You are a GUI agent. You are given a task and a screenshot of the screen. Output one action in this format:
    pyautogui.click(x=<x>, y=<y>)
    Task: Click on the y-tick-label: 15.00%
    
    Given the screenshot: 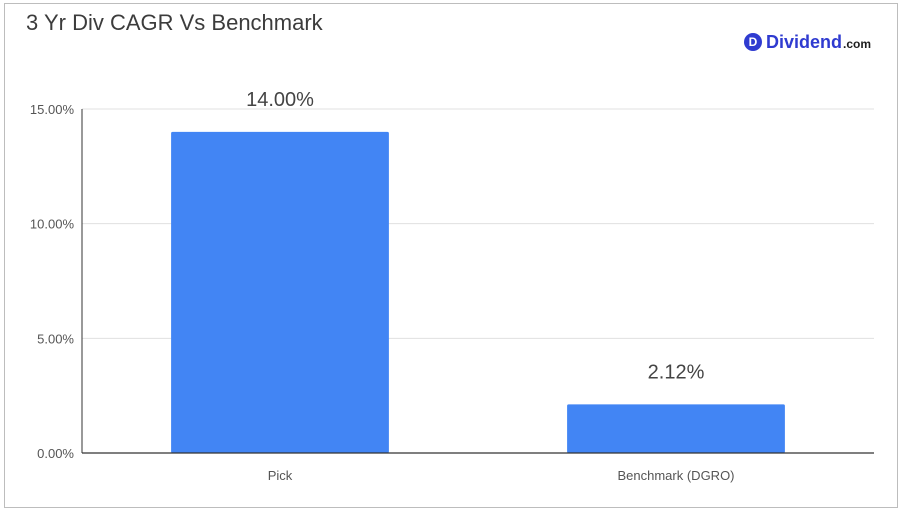 What is the action you would take?
    pyautogui.click(x=52, y=109)
    